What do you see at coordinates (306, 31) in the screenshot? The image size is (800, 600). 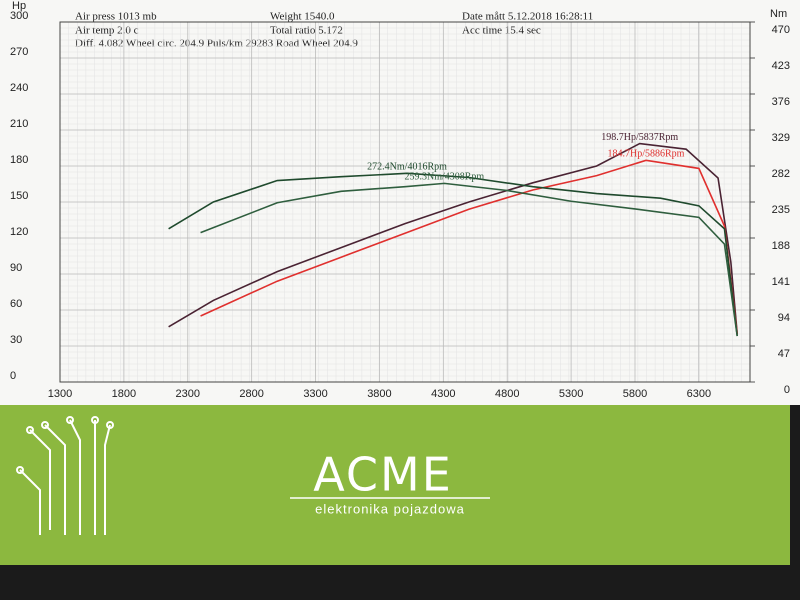 I see `info-text: Total ratio 5.172` at bounding box center [306, 31].